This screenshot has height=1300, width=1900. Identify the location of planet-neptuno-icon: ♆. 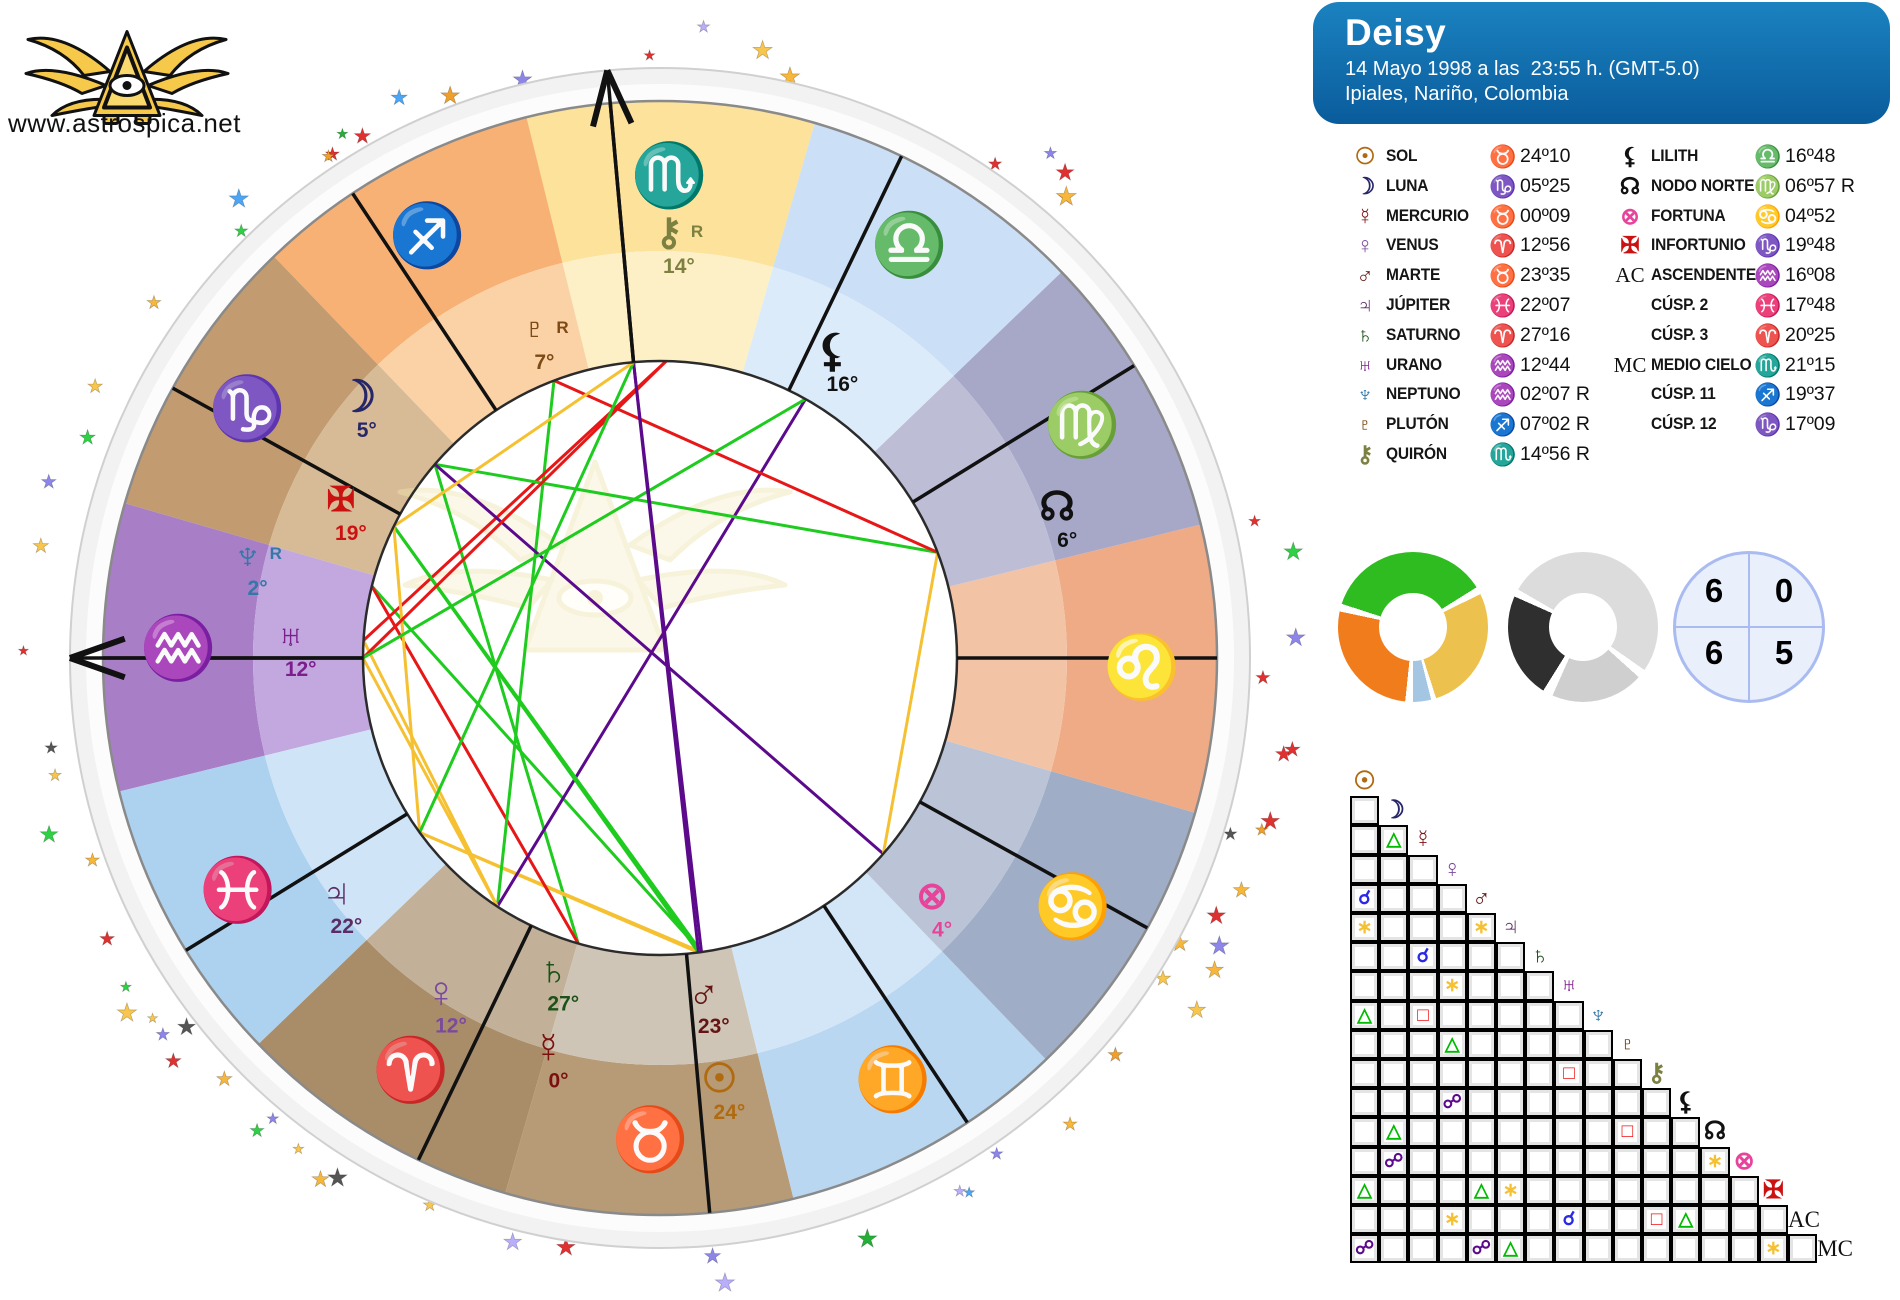
(248, 555).